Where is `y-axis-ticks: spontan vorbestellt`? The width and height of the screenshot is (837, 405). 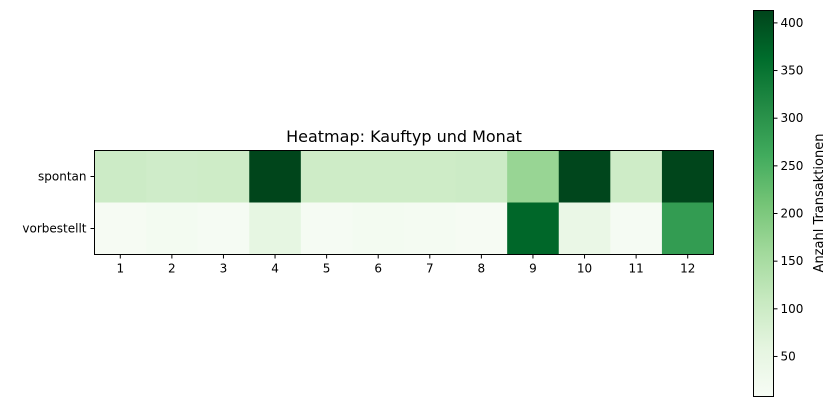
y-axis-ticks: spontan vorbestellt is located at coordinates (58, 203).